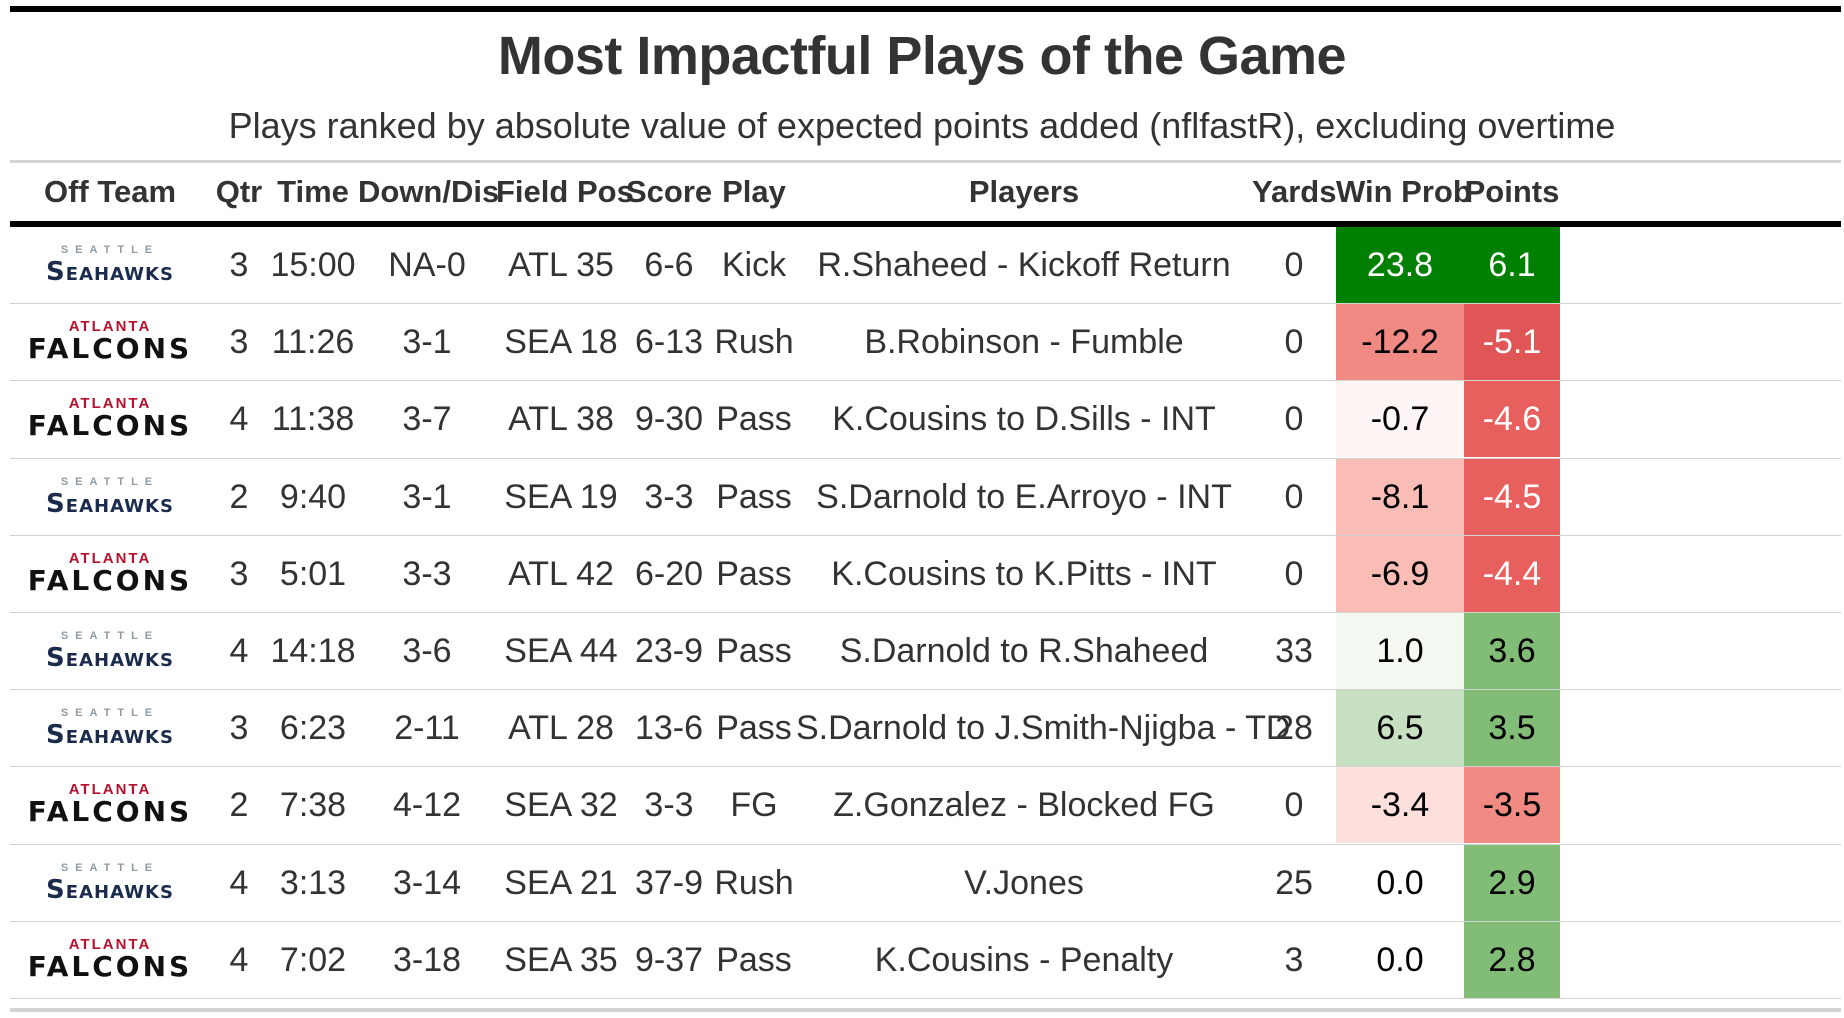  Describe the element at coordinates (1512, 728) in the screenshot. I see `points-cell: 3.5` at that location.